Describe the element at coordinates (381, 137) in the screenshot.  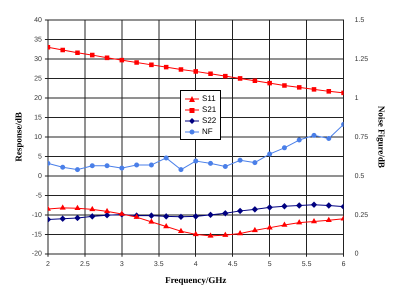
I see `y2-axis-title: Noise Figure/dB` at that location.